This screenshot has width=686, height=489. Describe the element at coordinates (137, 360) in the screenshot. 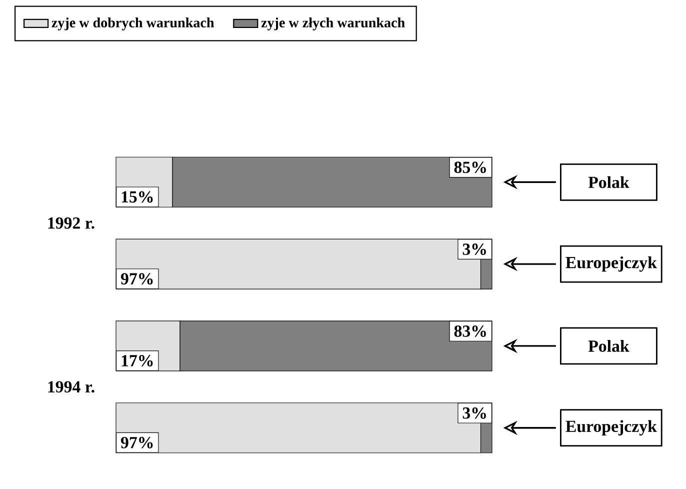

I see `data-label: 17%` at that location.